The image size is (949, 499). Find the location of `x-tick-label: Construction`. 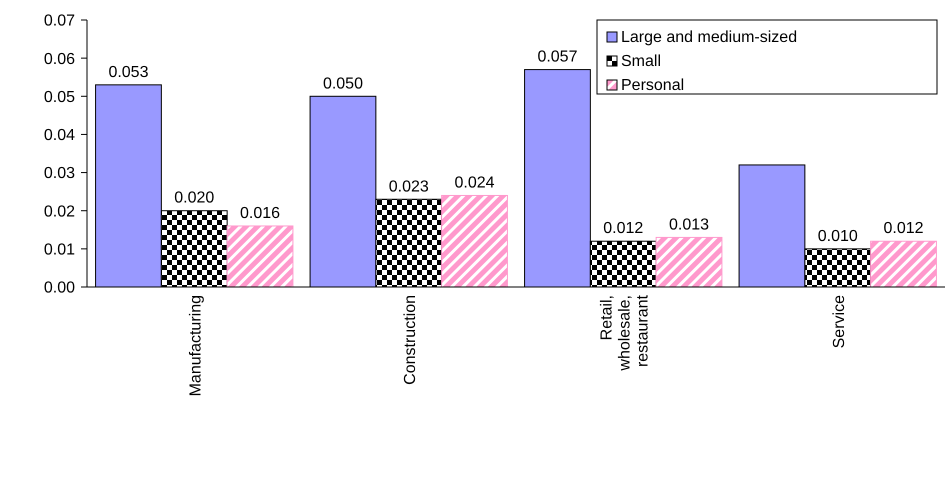

x-tick-label: Construction is located at coordinates (410, 340).